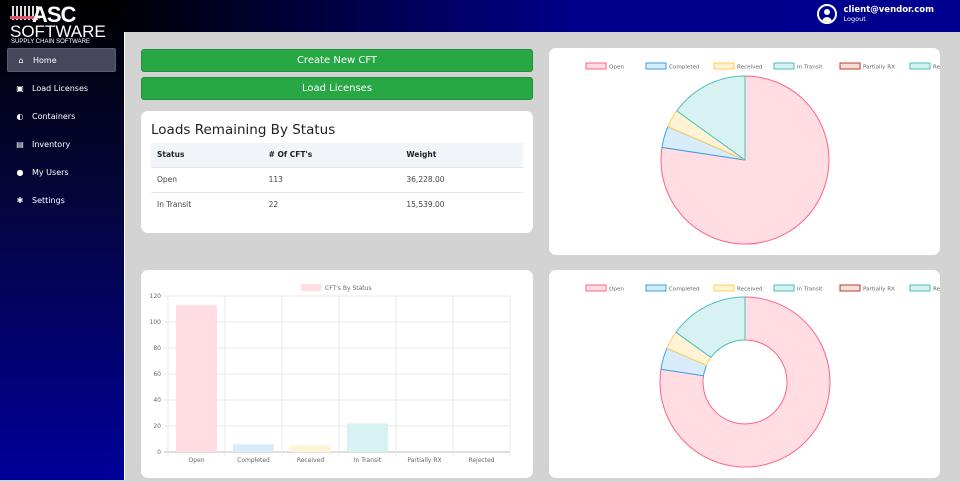 The height and width of the screenshot is (482, 960). I want to click on bar-in-transit, so click(367, 437).